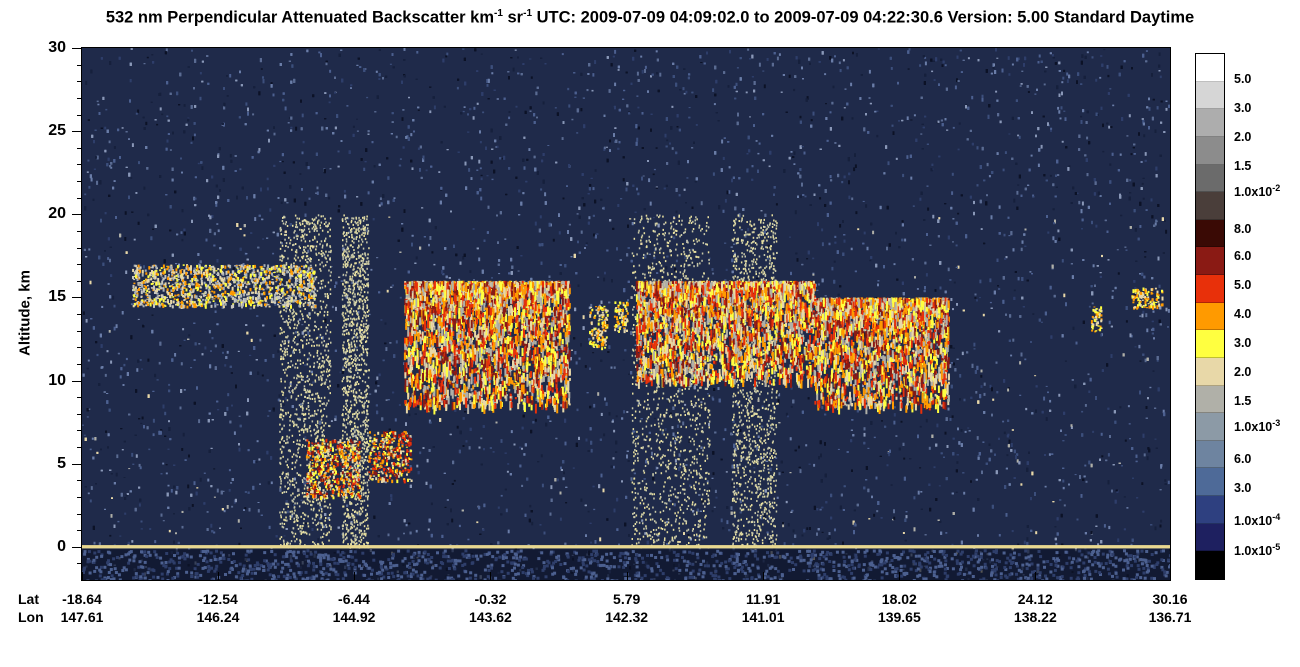 The width and height of the screenshot is (1300, 667). Describe the element at coordinates (354, 617) in the screenshot. I see `lon-tick-label: 144.92` at that location.